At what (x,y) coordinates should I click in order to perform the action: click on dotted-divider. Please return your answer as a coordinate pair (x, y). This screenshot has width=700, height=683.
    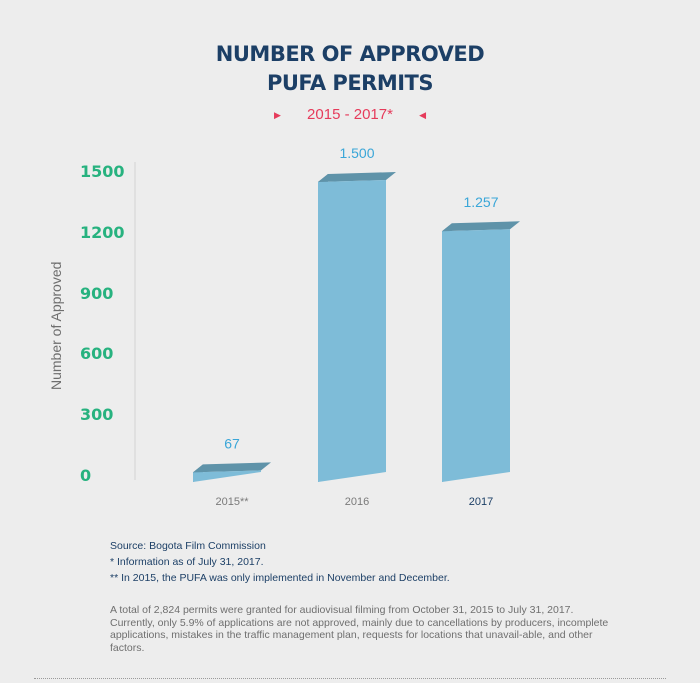
    Looking at the image, I should click on (350, 678).